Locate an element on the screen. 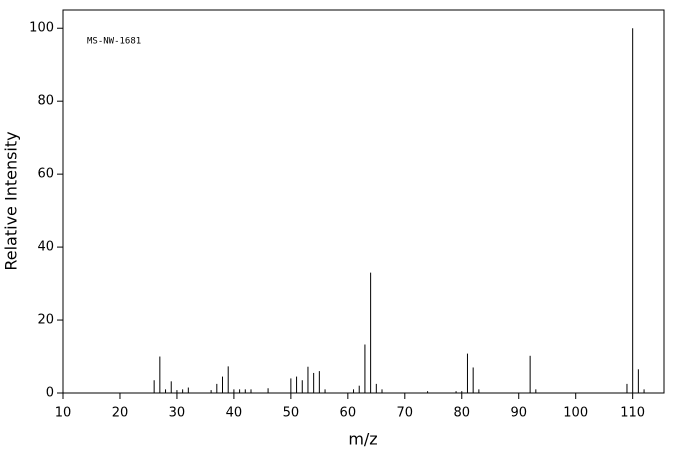 The image size is (676, 455). x-tick-label: 100 is located at coordinates (575, 413).